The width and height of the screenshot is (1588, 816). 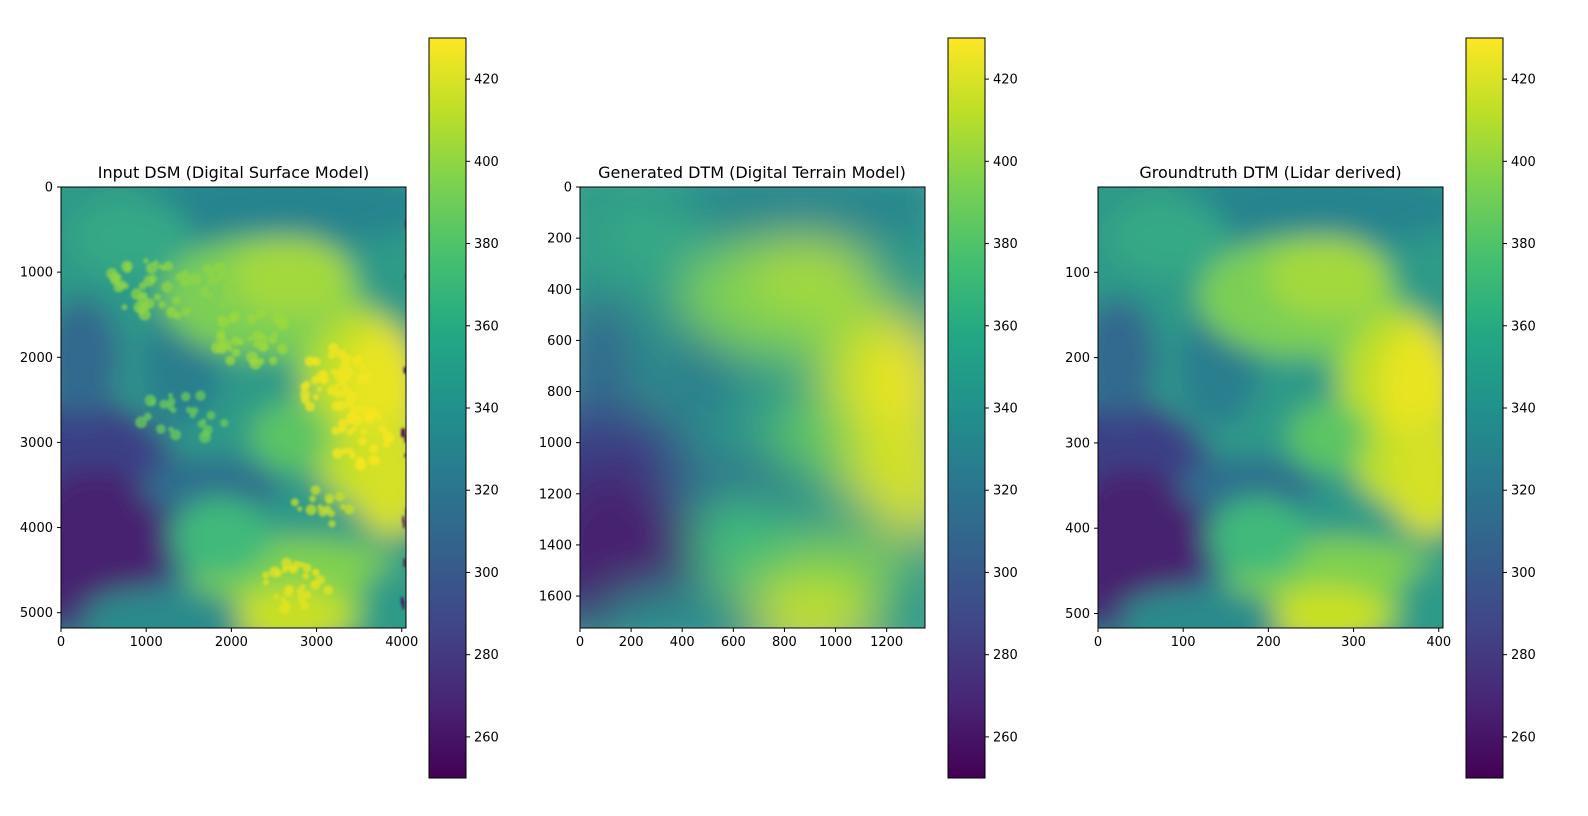 I want to click on panel-1-colorbar-tick-label: 420, so click(x=486, y=80).